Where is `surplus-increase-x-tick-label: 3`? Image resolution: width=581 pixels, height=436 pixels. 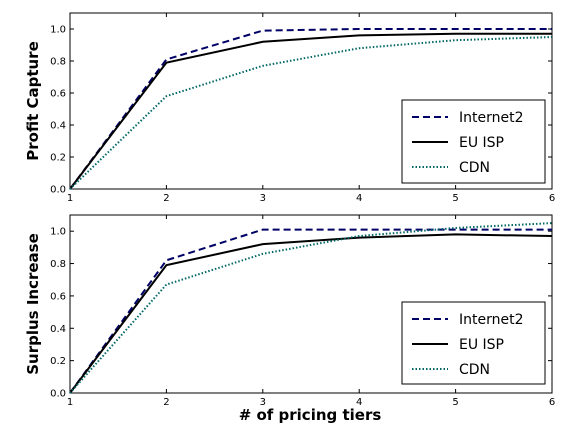
surplus-increase-x-tick-label: 3 is located at coordinates (263, 402).